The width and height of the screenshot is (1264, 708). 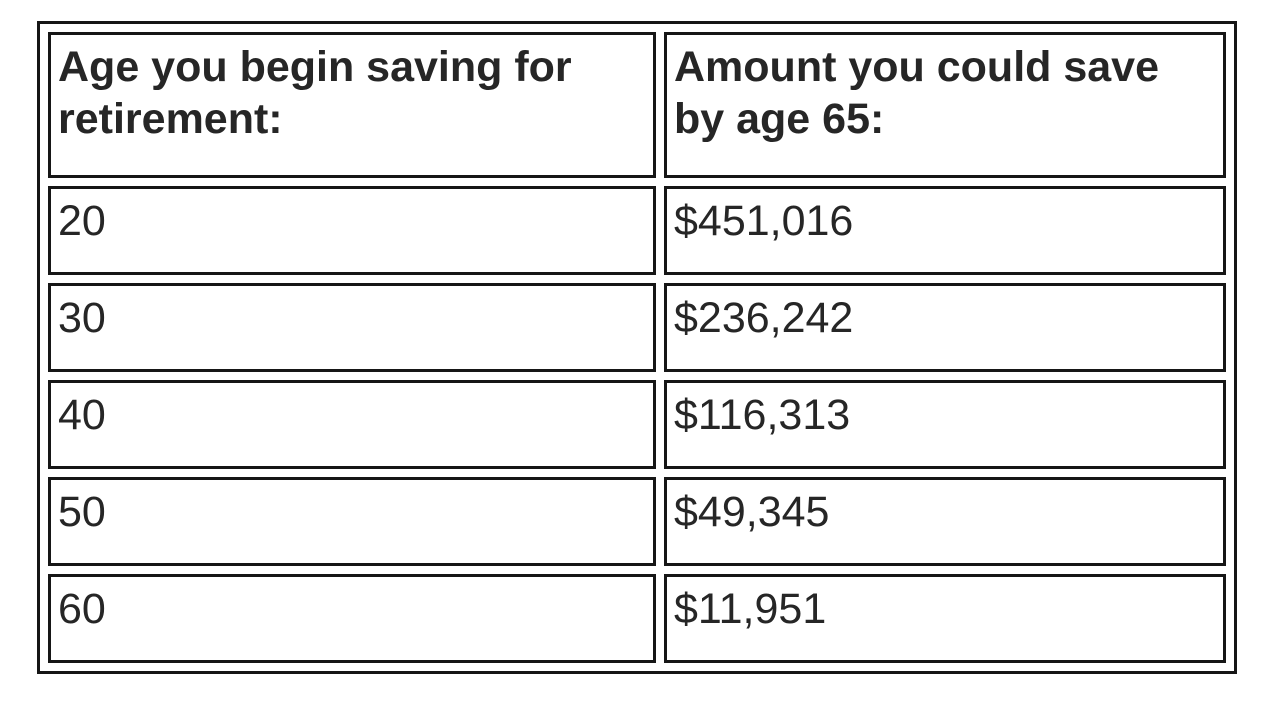 What do you see at coordinates (352, 327) in the screenshot?
I see `age-cell: 30` at bounding box center [352, 327].